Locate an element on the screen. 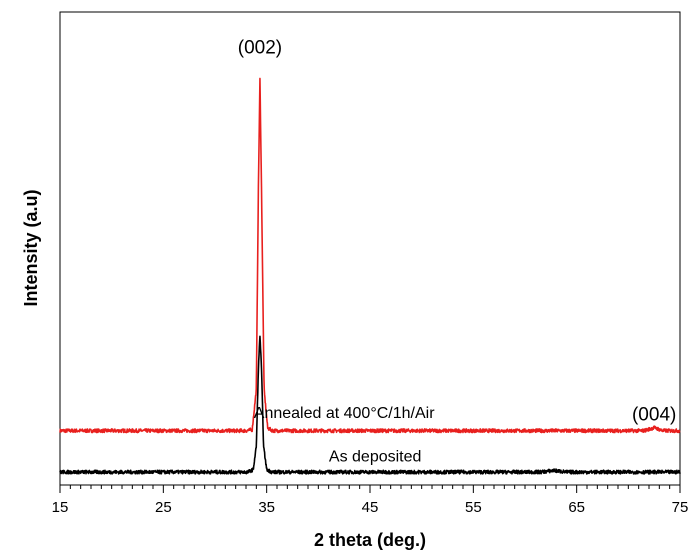  x-tick-label: 65 is located at coordinates (576, 507).